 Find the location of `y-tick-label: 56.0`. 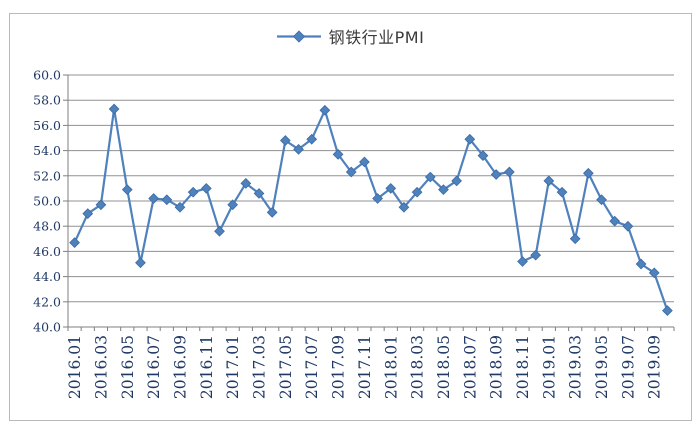

y-tick-label: 56.0 is located at coordinates (47, 125).